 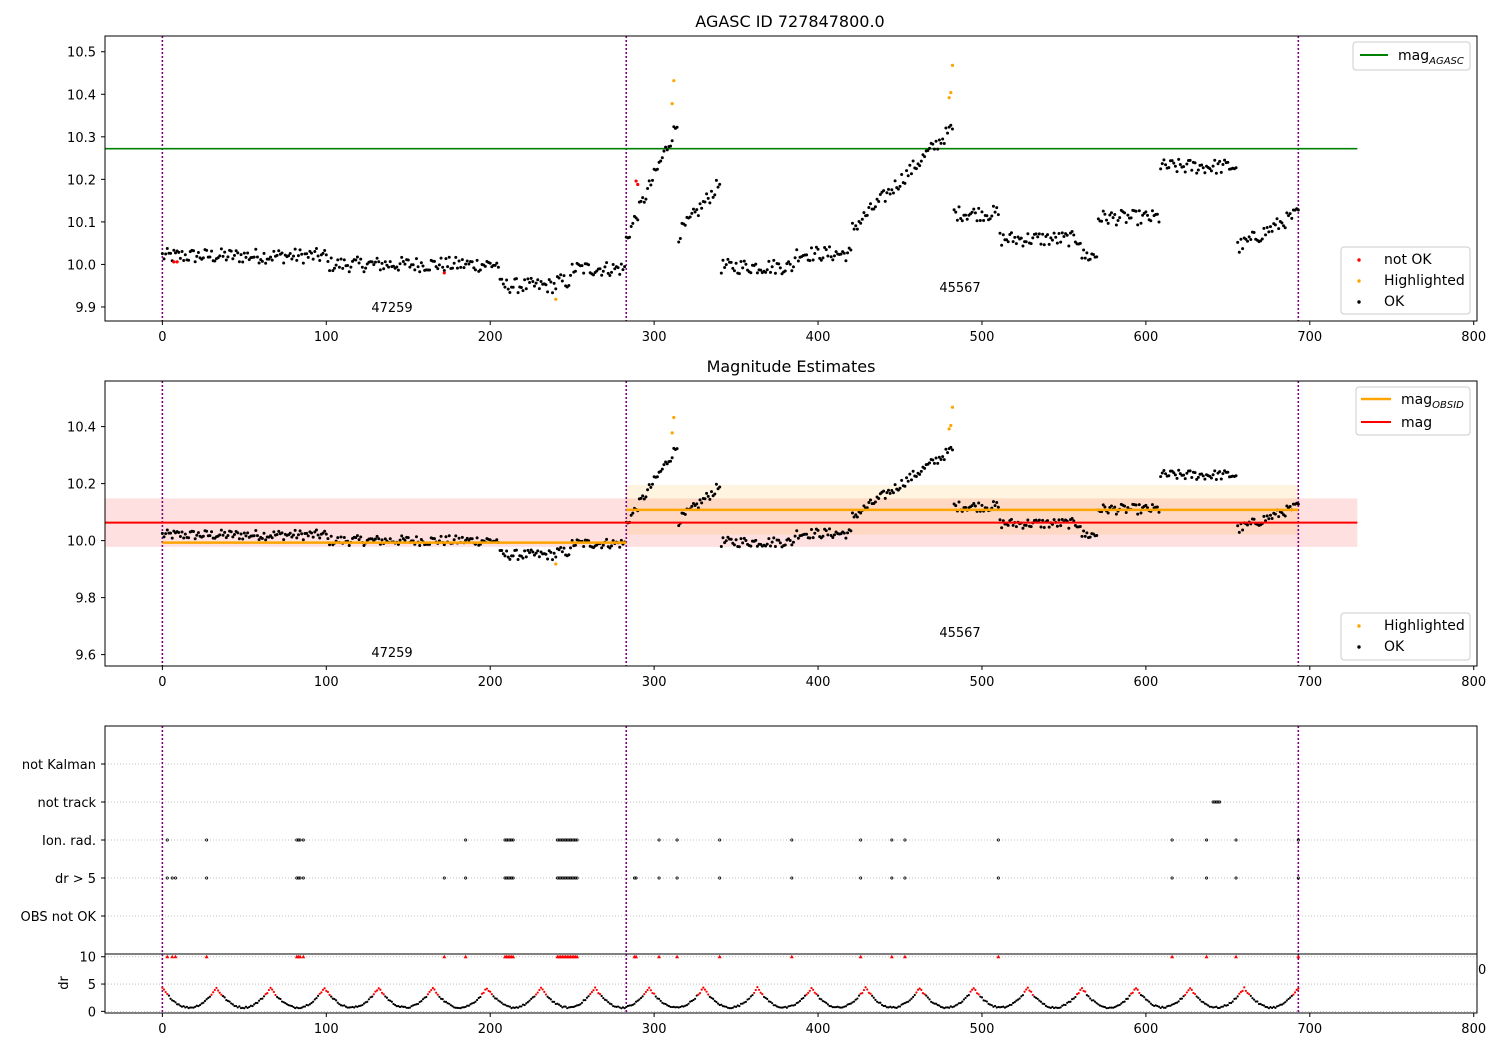 I want to click on legend-mag-agasc: magAGASC, so click(x=1431, y=57).